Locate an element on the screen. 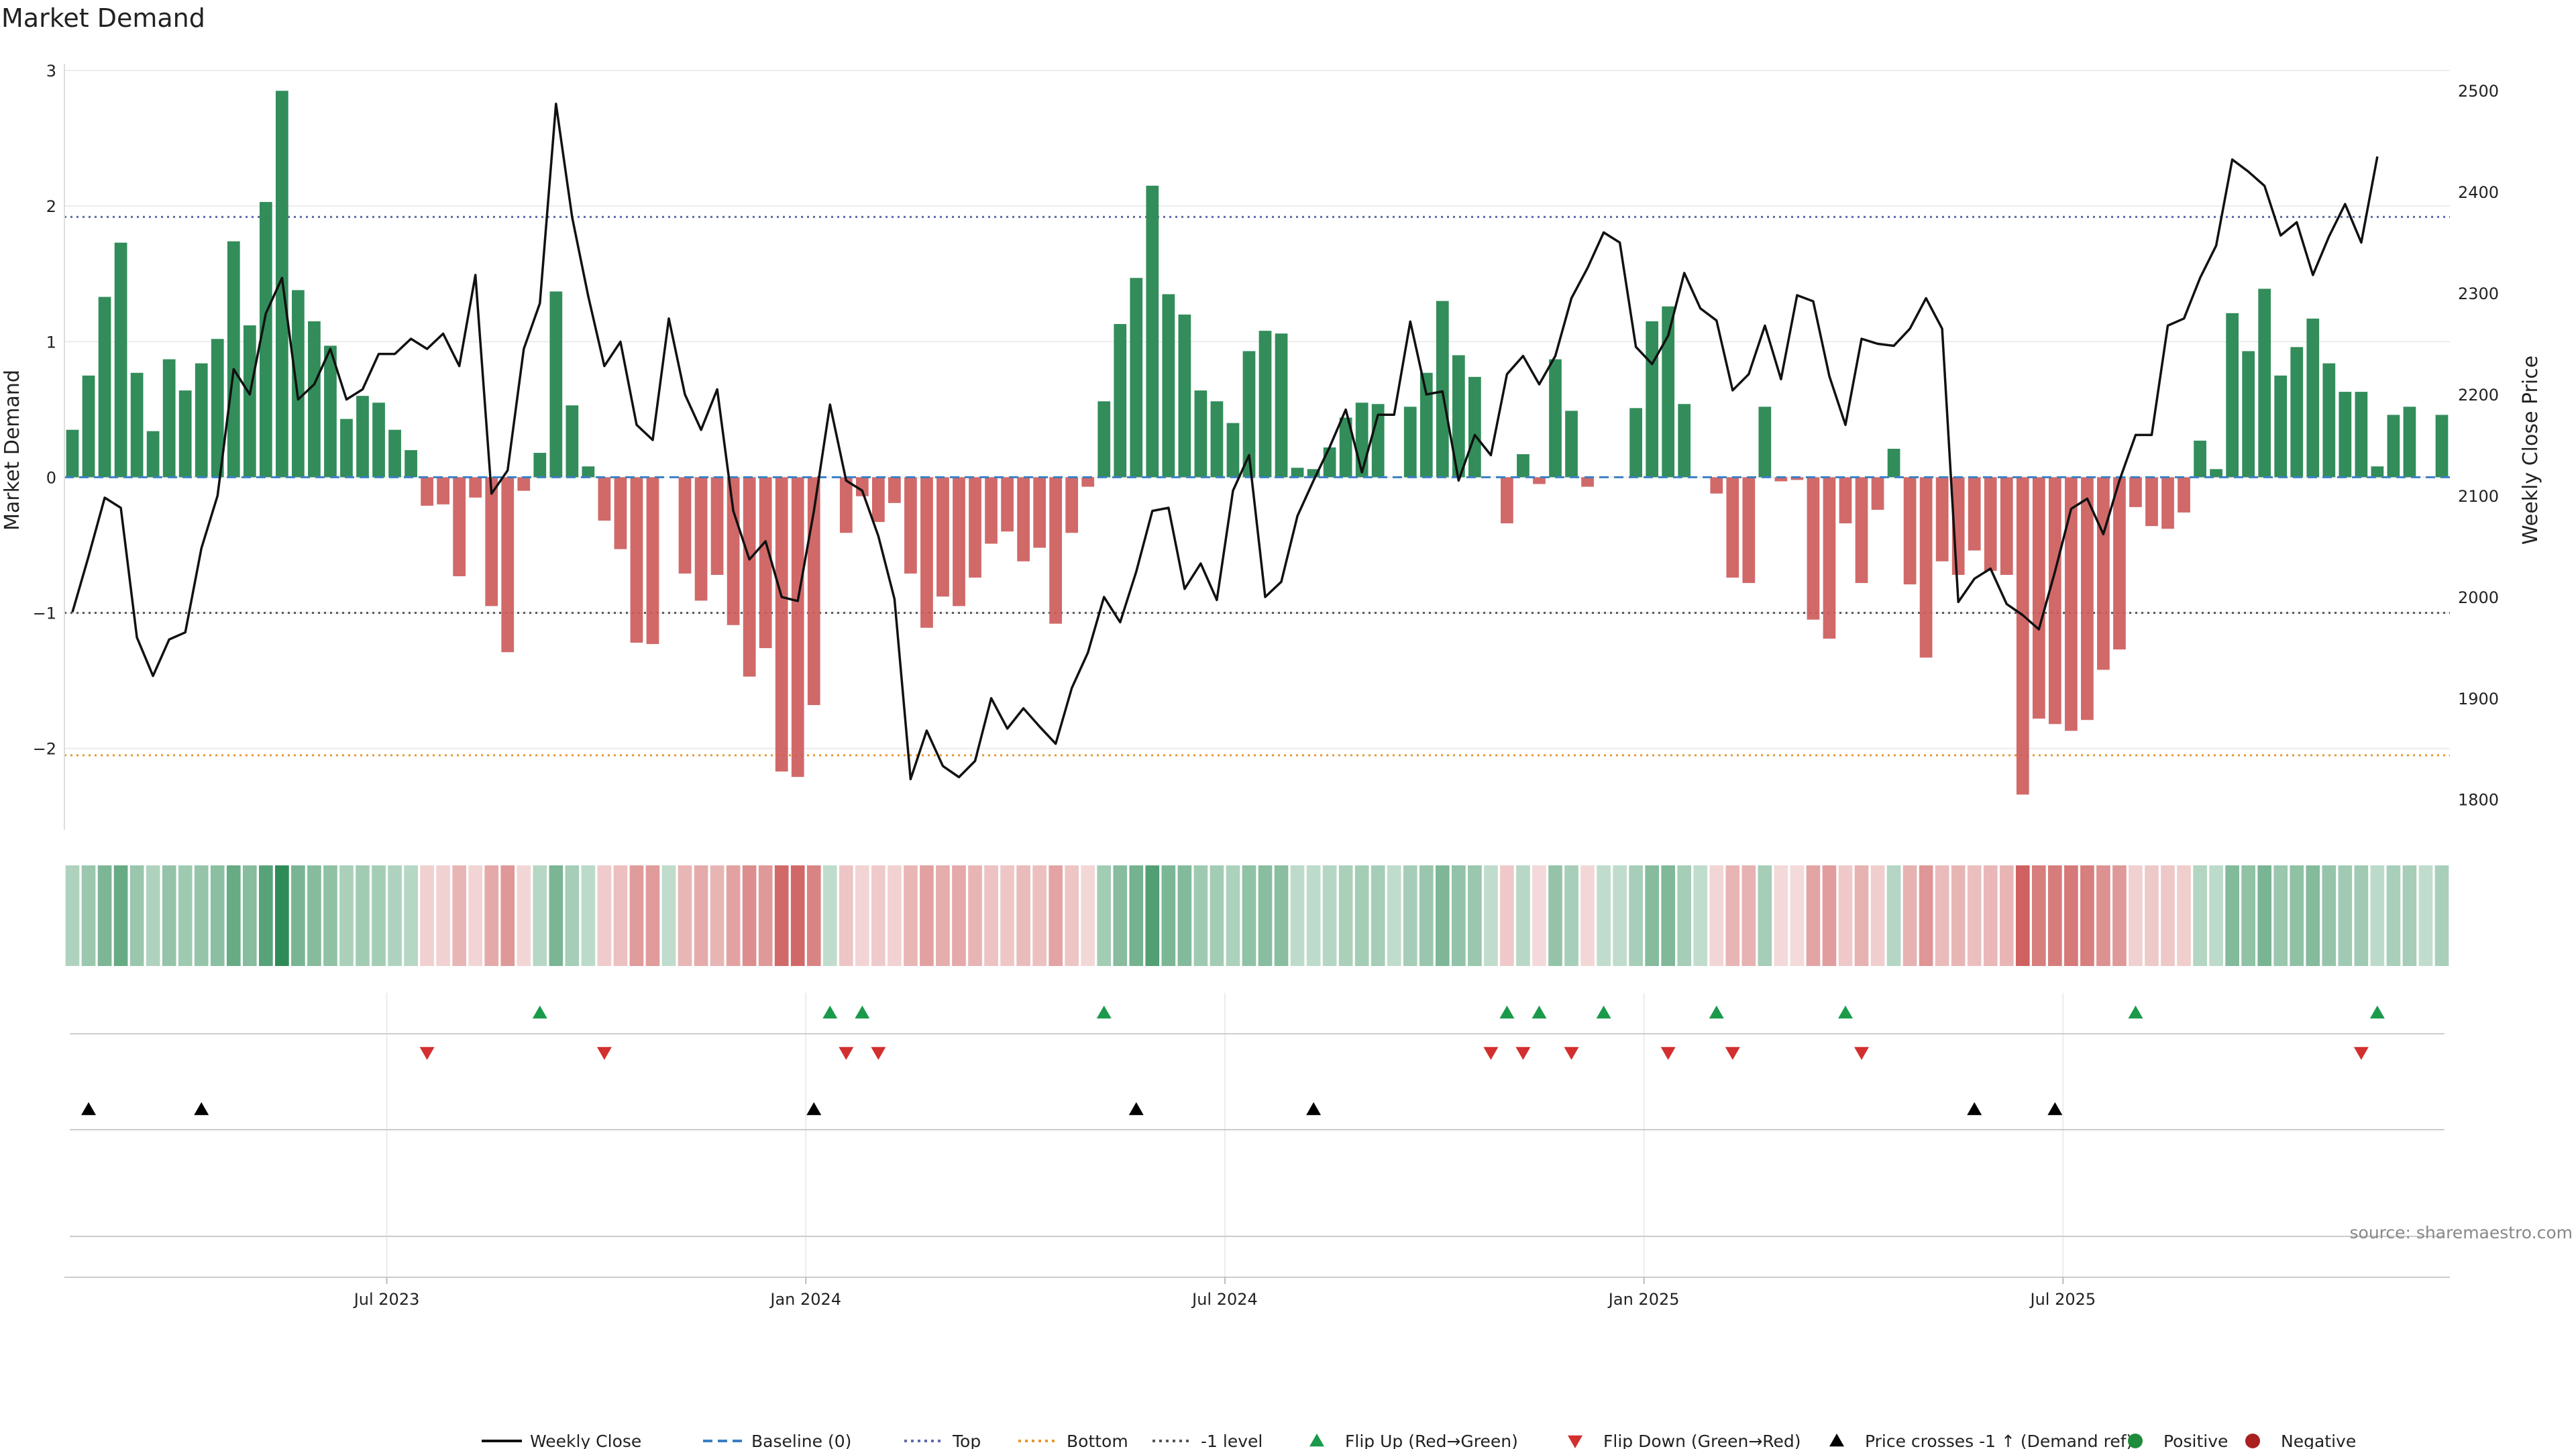  legend-item-flip_down: Flip Down (Green→Red) is located at coordinates (1684, 1440).